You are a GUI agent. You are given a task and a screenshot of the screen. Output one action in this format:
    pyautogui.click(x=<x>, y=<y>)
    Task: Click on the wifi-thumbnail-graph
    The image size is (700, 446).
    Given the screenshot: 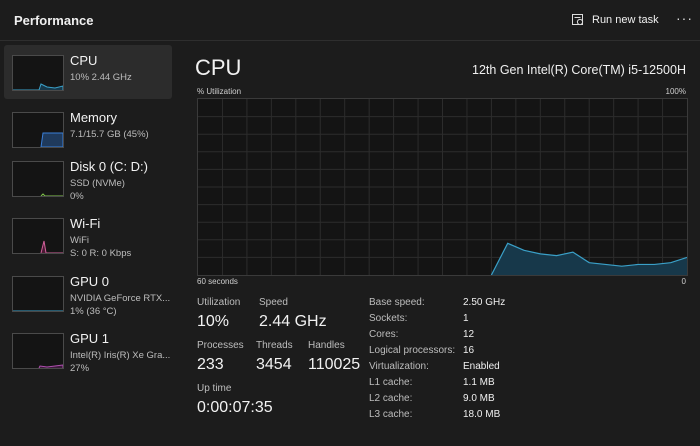 What is the action you would take?
    pyautogui.click(x=38, y=236)
    